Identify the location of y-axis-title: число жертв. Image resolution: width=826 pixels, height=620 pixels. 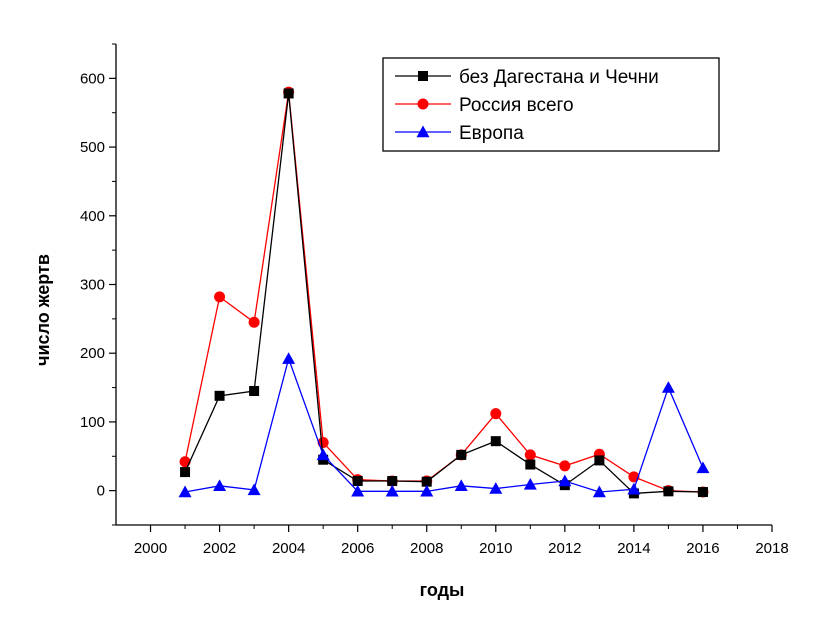
(43, 310).